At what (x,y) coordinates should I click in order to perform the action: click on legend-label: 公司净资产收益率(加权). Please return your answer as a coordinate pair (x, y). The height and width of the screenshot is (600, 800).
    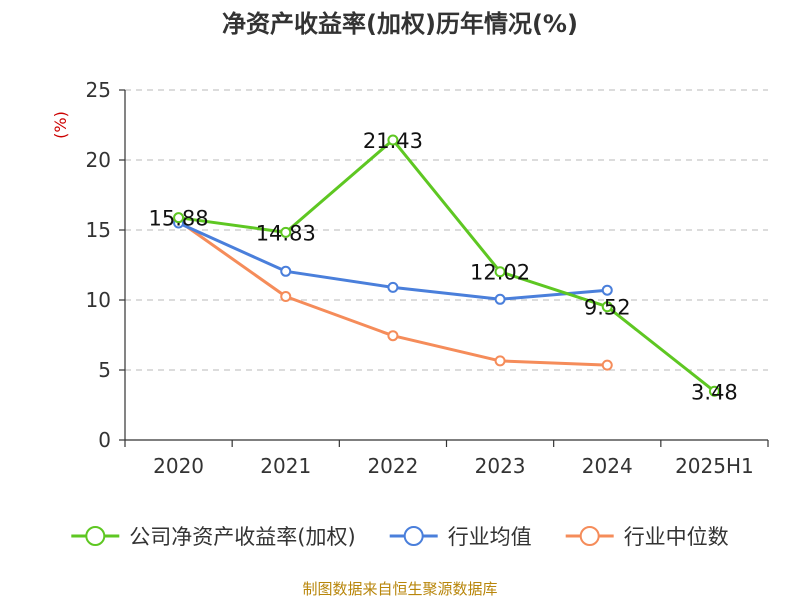
    Looking at the image, I should click on (242, 537).